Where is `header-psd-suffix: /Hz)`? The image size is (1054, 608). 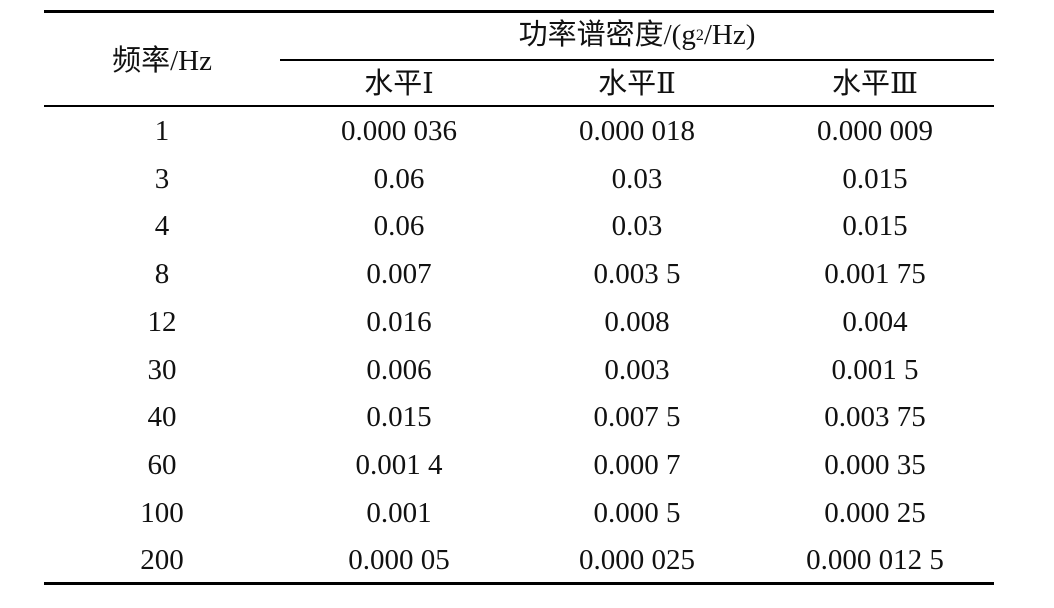 header-psd-suffix: /Hz) is located at coordinates (729, 35).